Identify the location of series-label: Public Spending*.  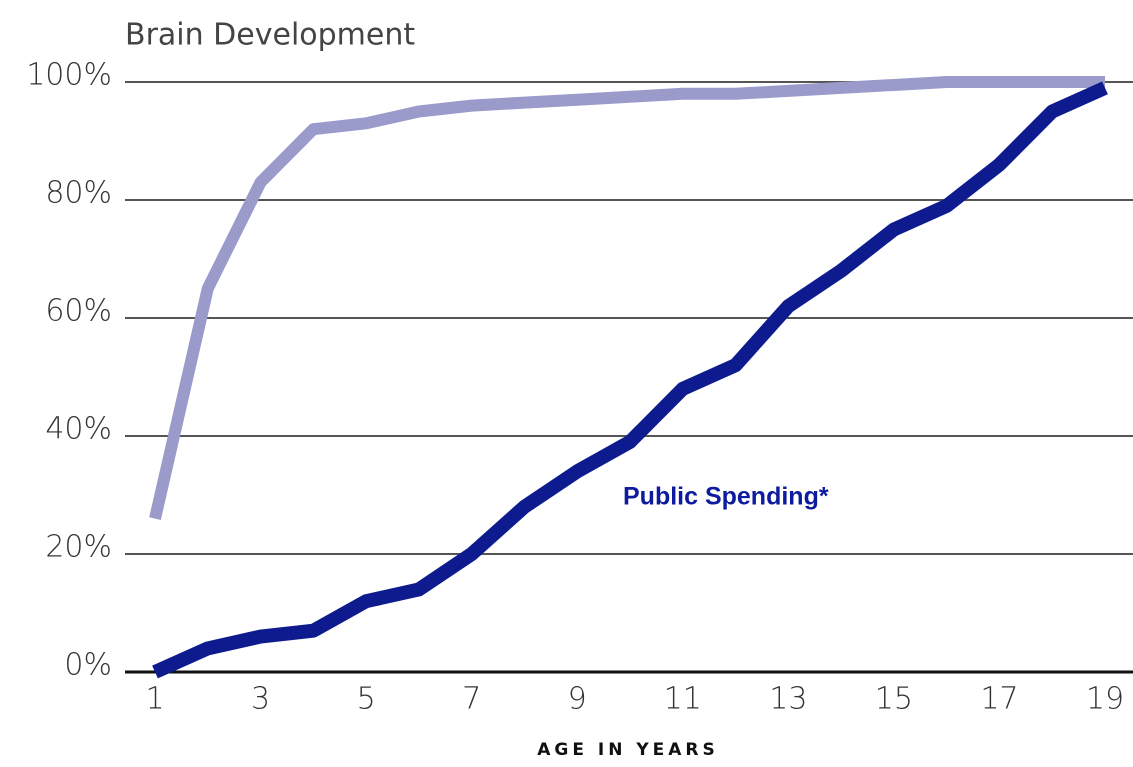
(726, 497).